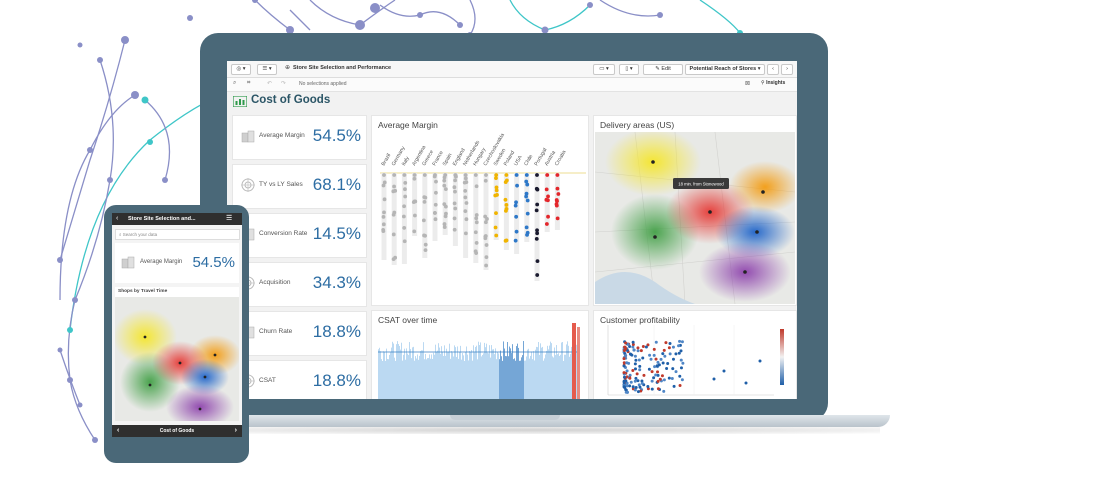 The height and width of the screenshot is (502, 1100). Describe the element at coordinates (249, 83) in the screenshot. I see `selections-tool-icon: ⌗` at that location.